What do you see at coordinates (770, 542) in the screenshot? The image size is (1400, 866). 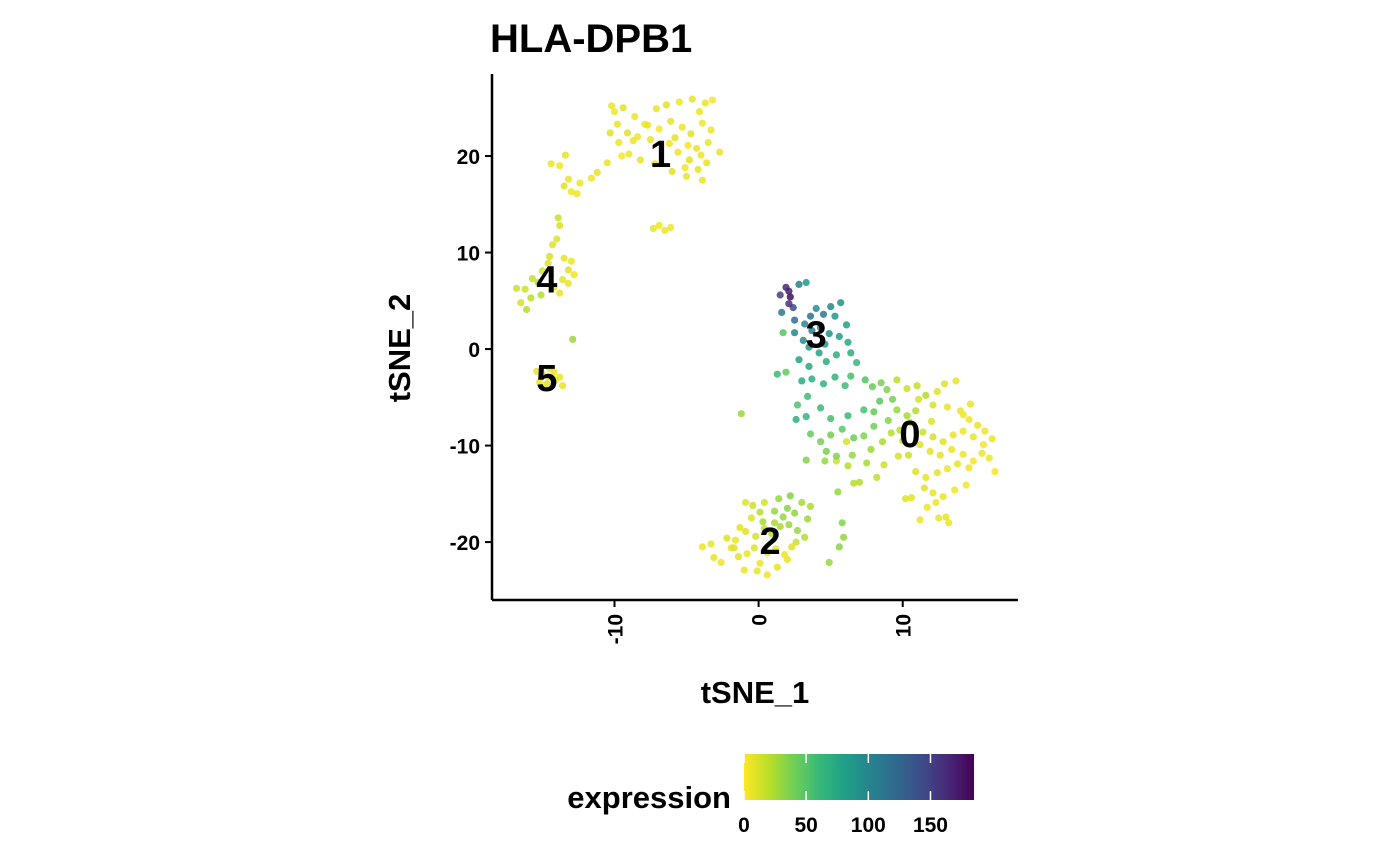 I see `cluster-label-2: 2` at bounding box center [770, 542].